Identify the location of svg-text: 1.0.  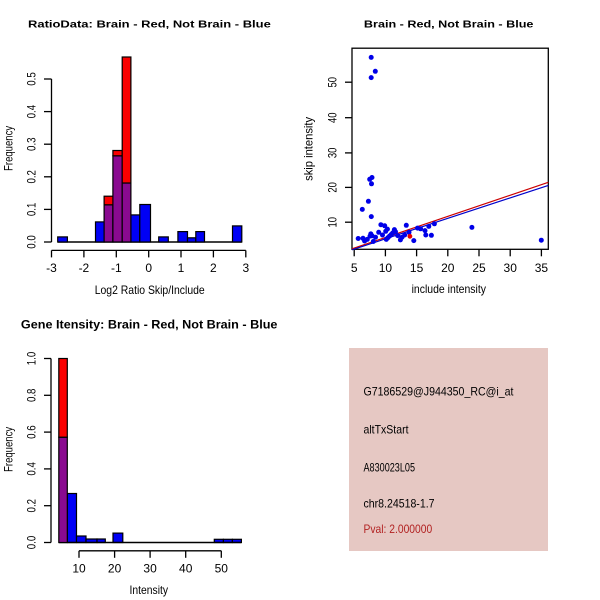
(32, 358).